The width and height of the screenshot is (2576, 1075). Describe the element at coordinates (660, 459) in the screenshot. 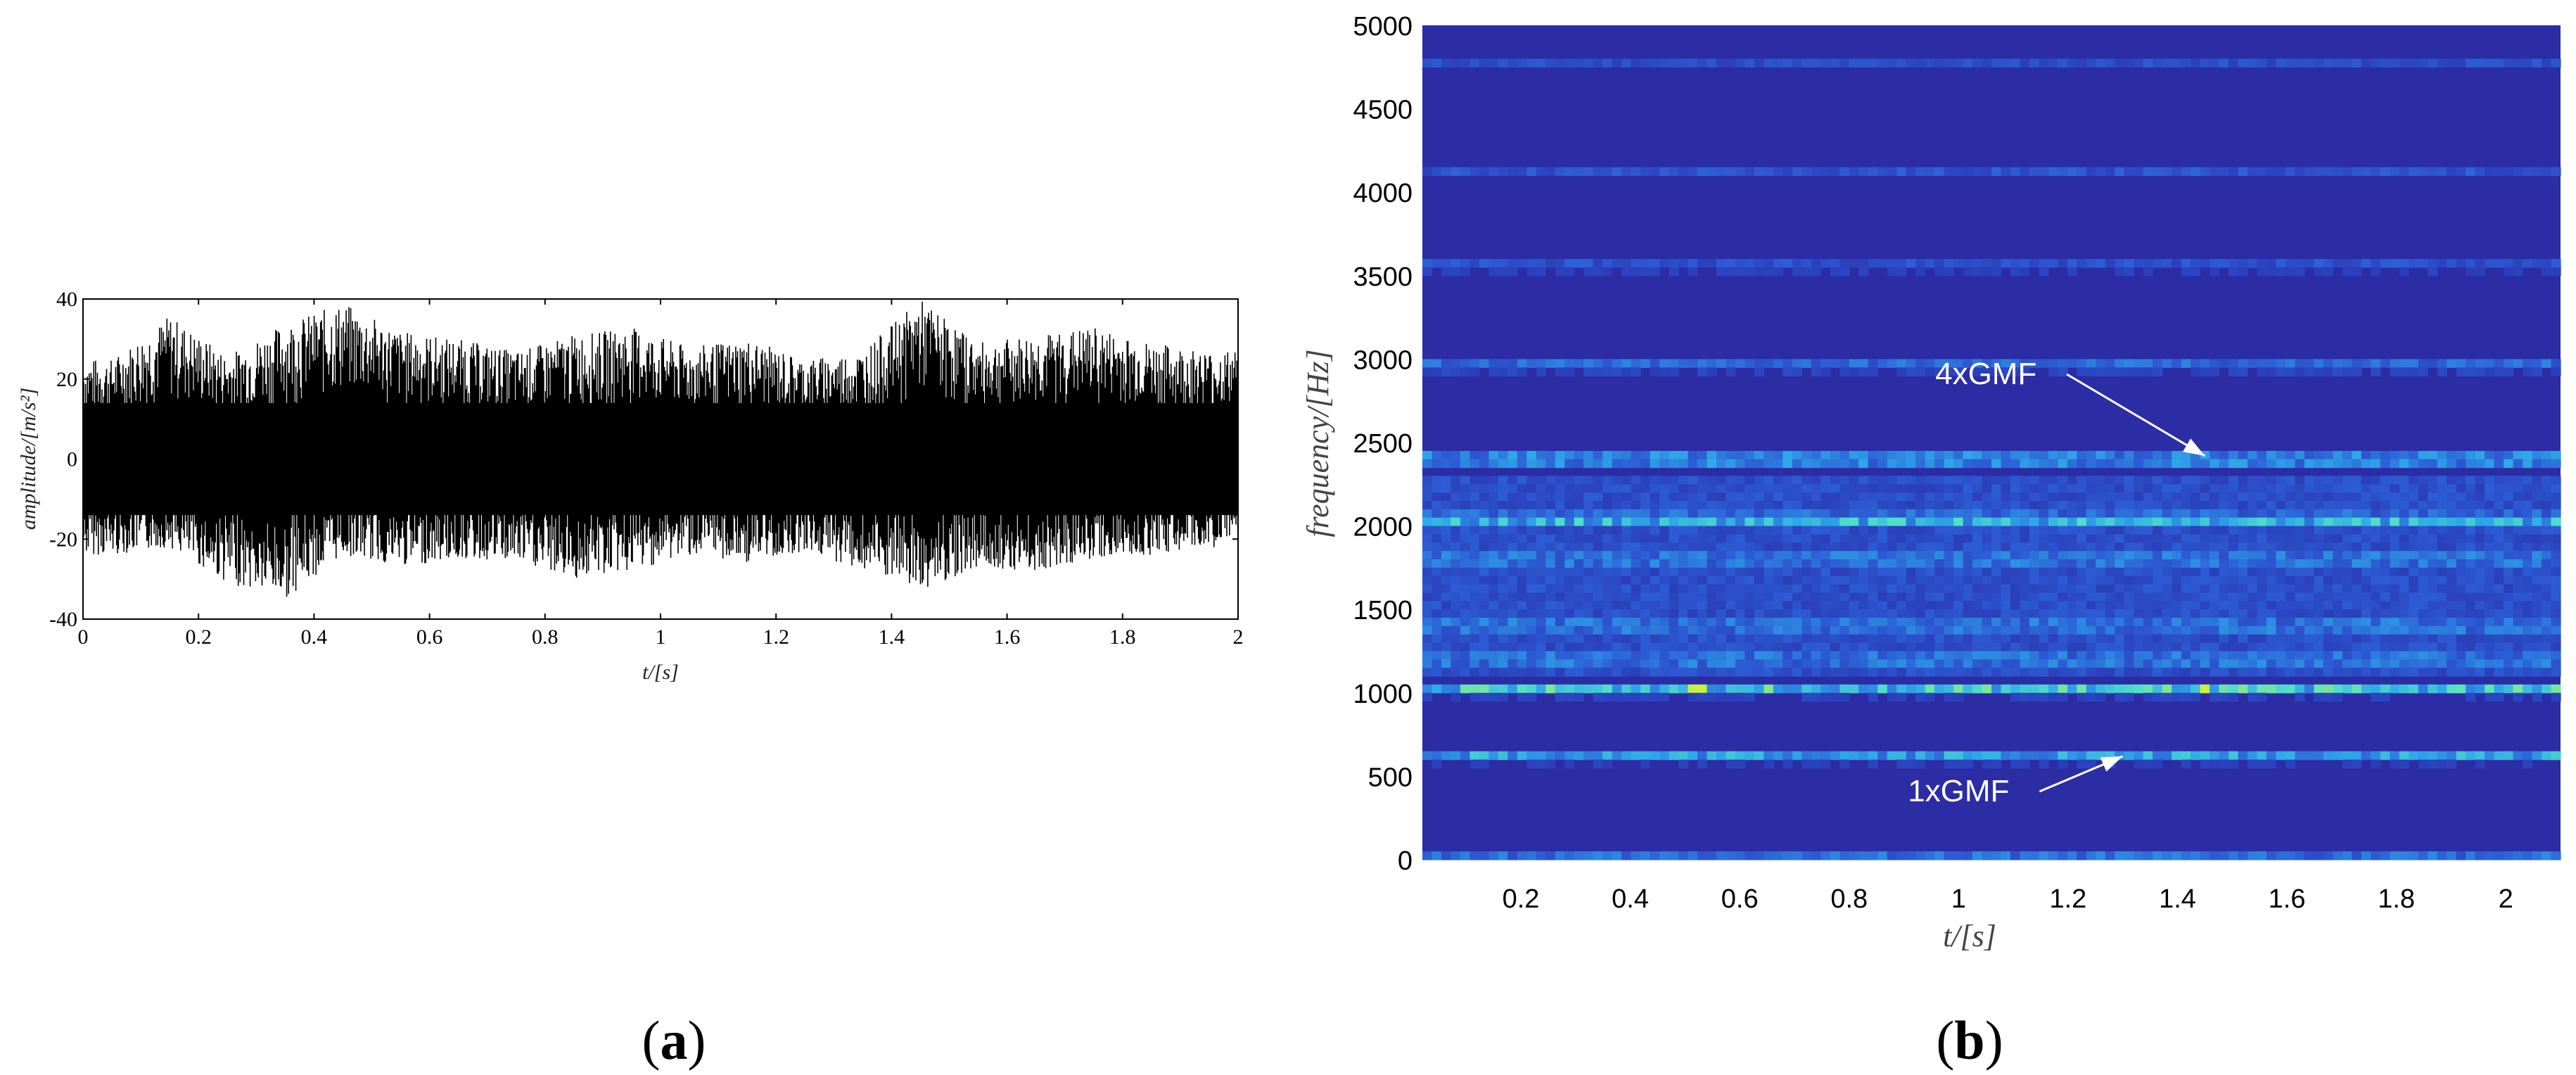

I see `signal-core` at that location.